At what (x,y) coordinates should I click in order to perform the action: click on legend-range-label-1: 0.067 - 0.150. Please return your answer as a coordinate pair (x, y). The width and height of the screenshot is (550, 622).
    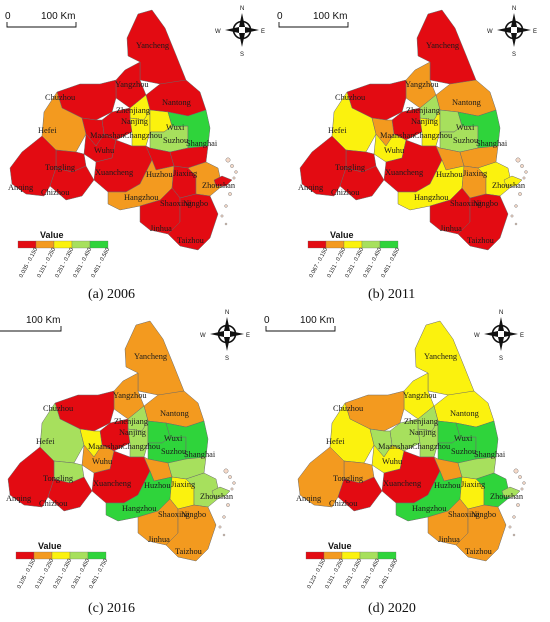
    Looking at the image, I should click on (318, 263).